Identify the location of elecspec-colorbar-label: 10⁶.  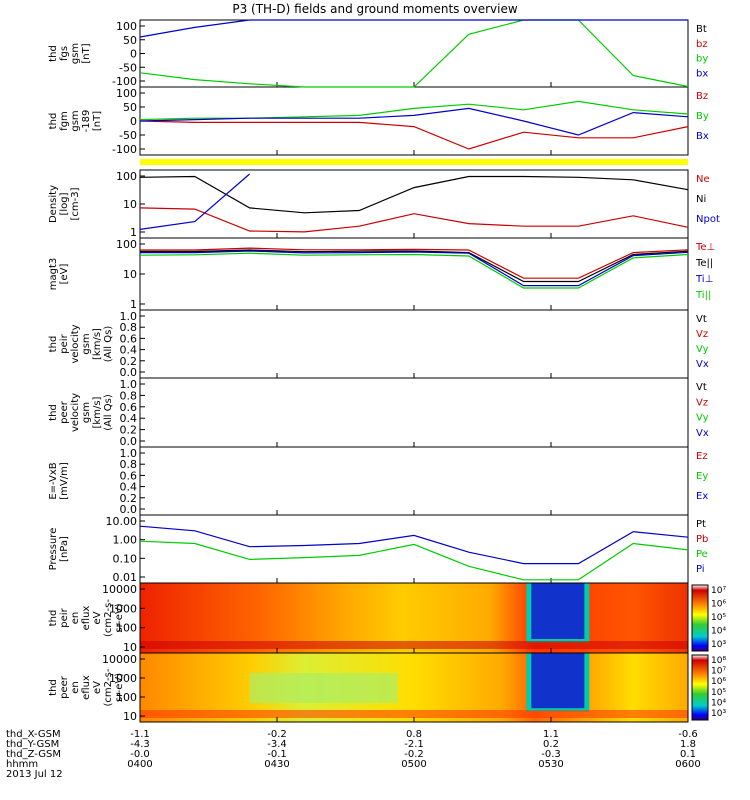
(718, 682).